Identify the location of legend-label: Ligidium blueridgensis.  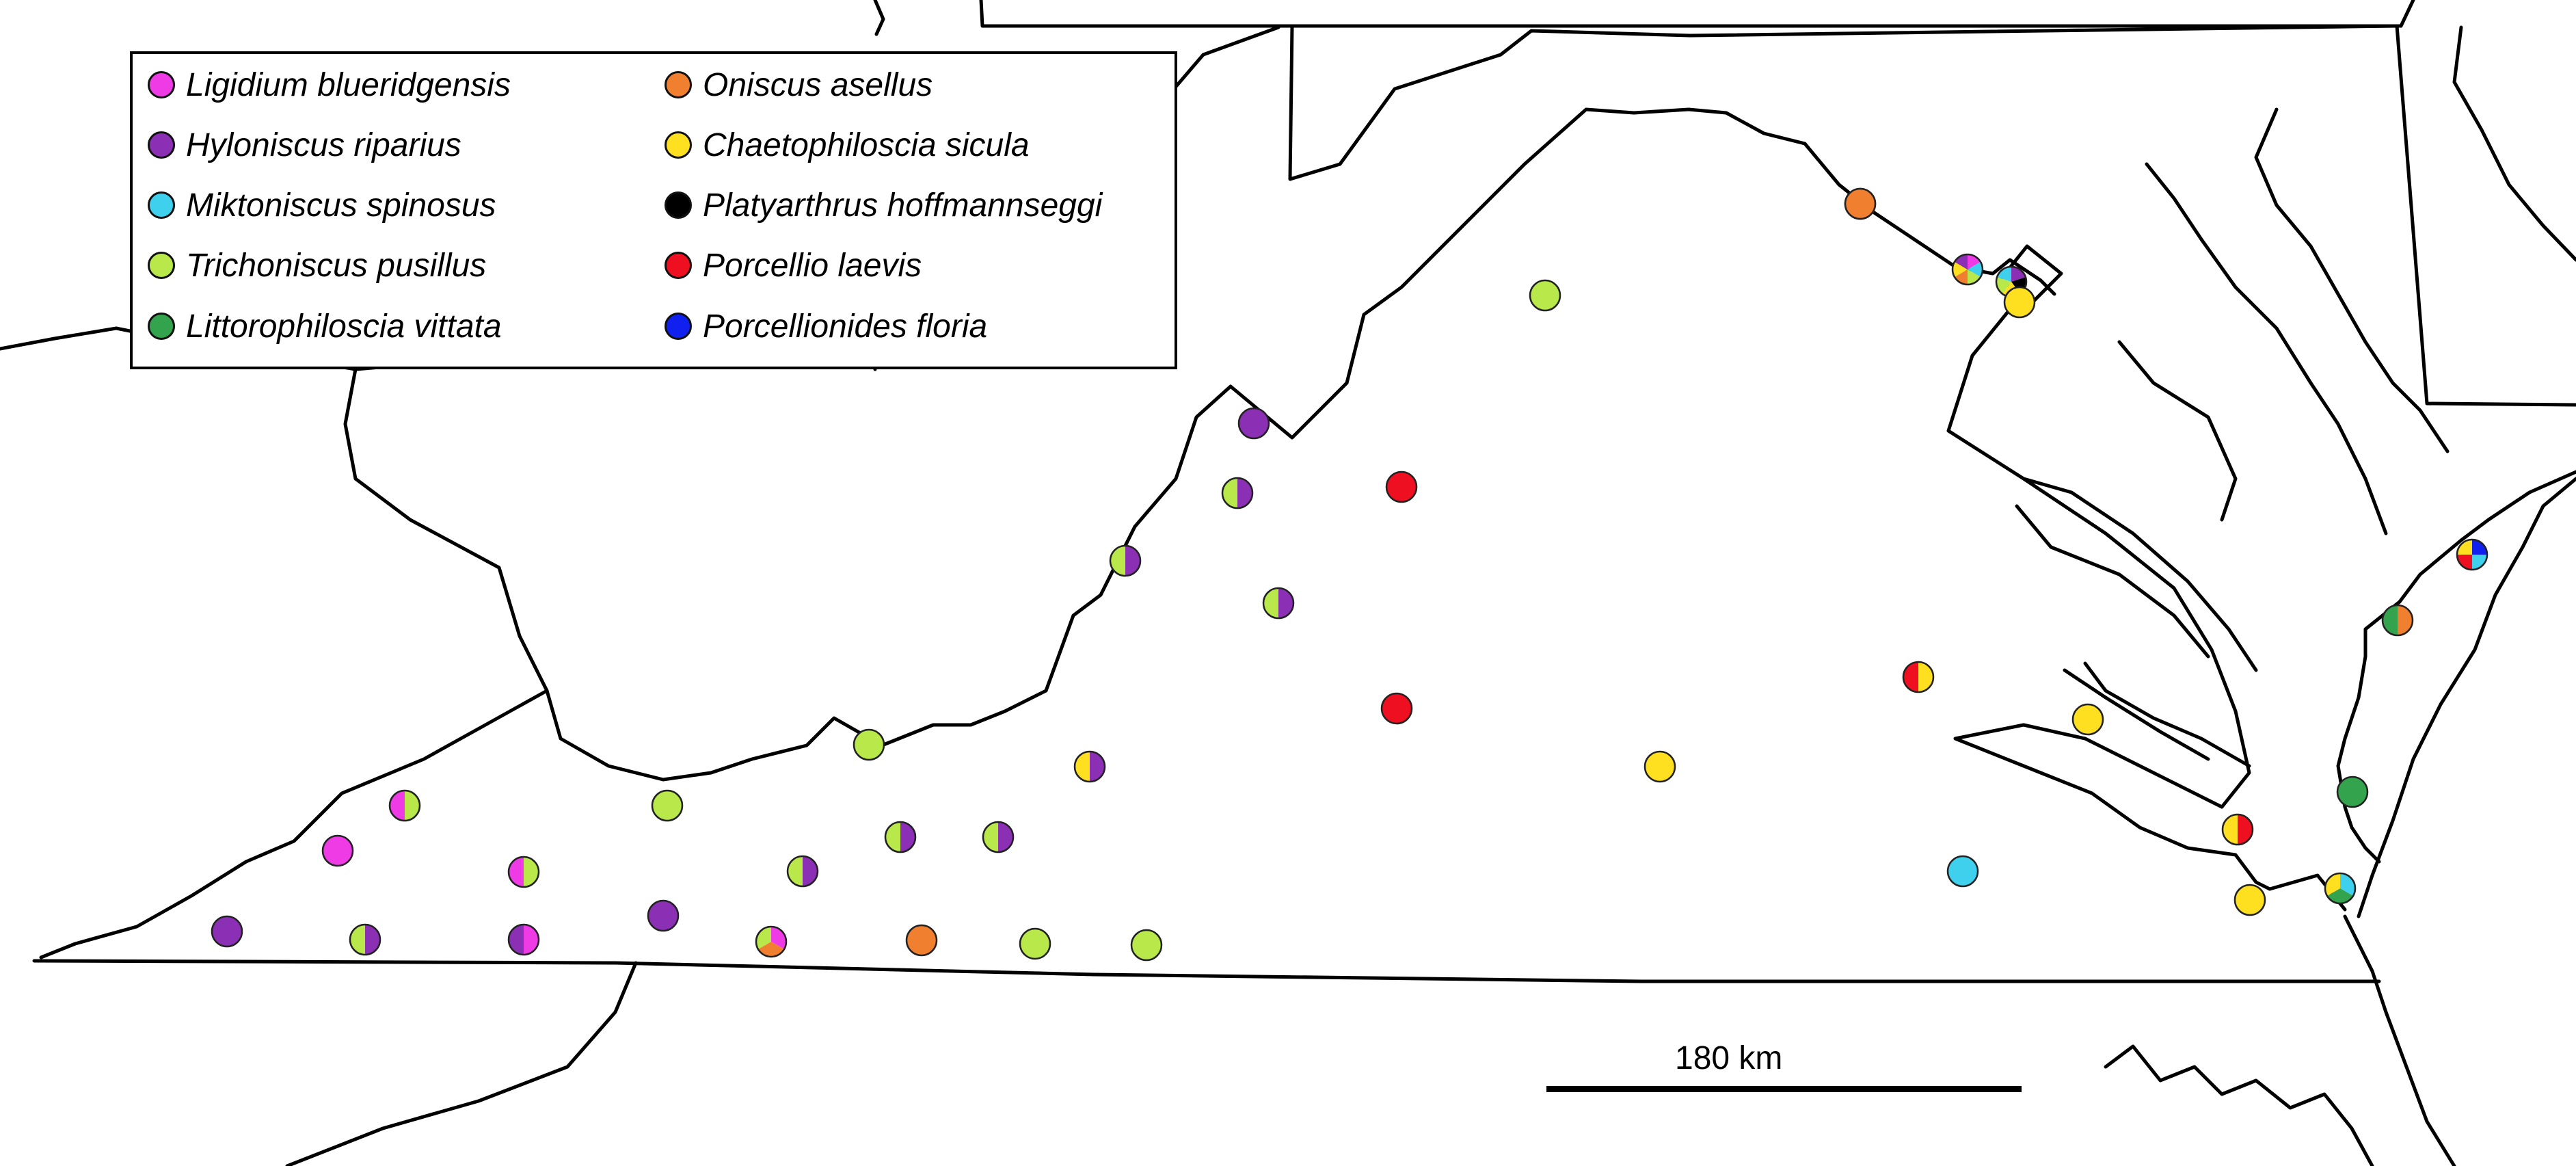
(348, 84).